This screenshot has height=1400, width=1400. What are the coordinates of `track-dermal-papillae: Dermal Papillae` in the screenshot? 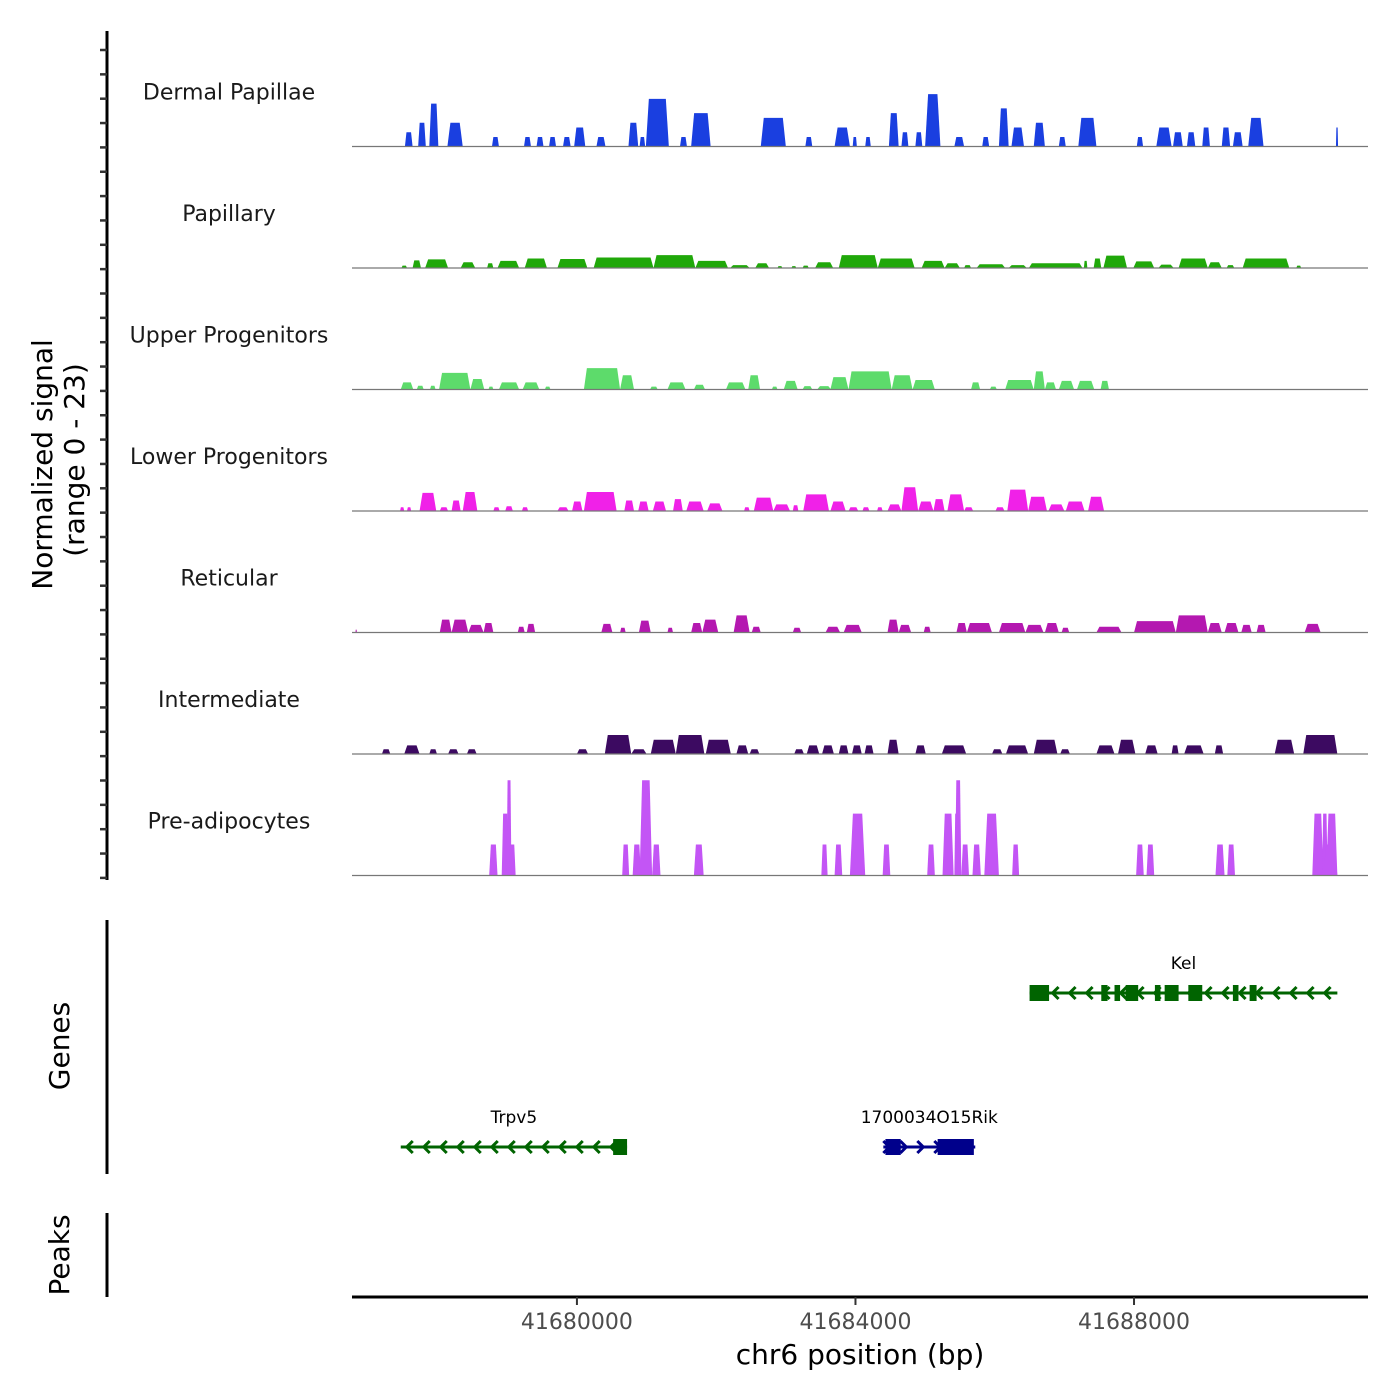 It's located at (755, 114).